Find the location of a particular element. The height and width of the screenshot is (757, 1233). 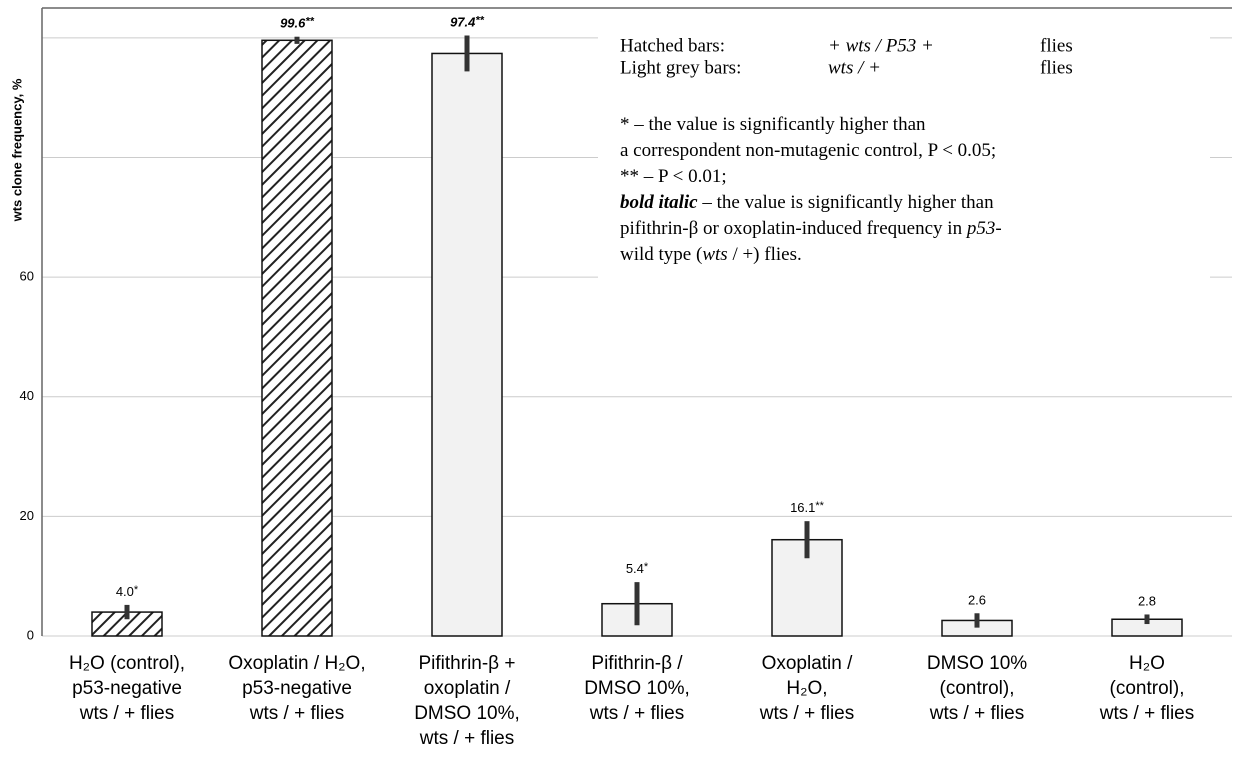

x-tick-label: Oxoplatin / H₂O, wts / + flies is located at coordinates (807, 688).